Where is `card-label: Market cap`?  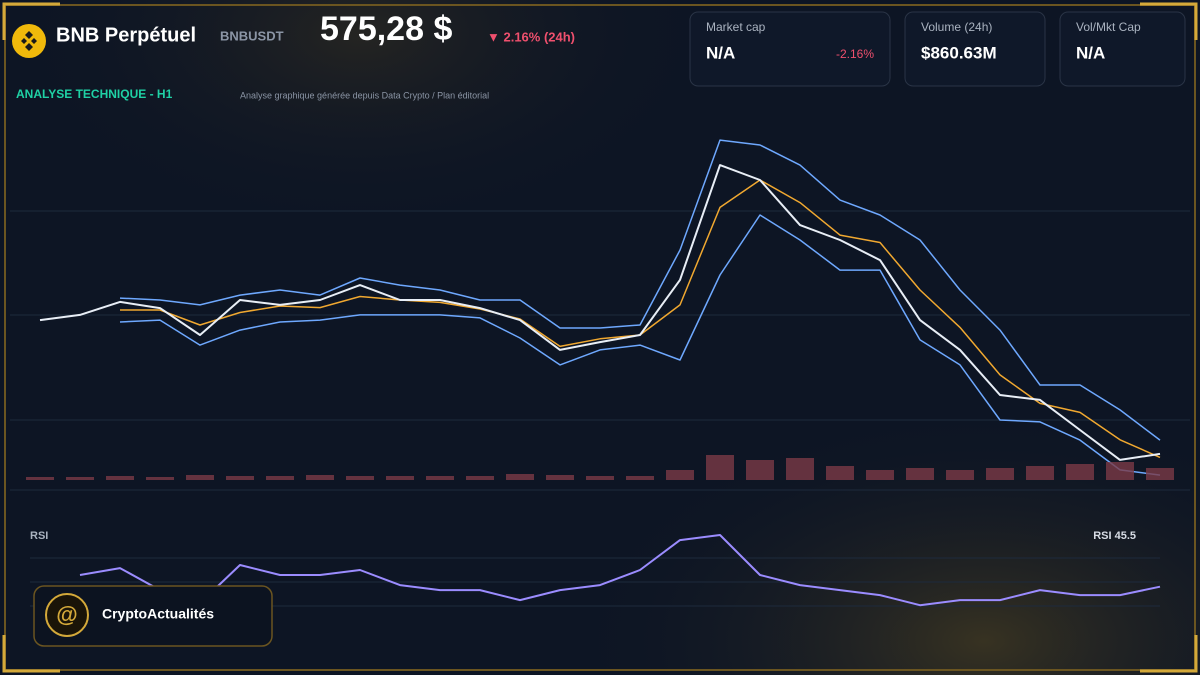 card-label: Market cap is located at coordinates (736, 27).